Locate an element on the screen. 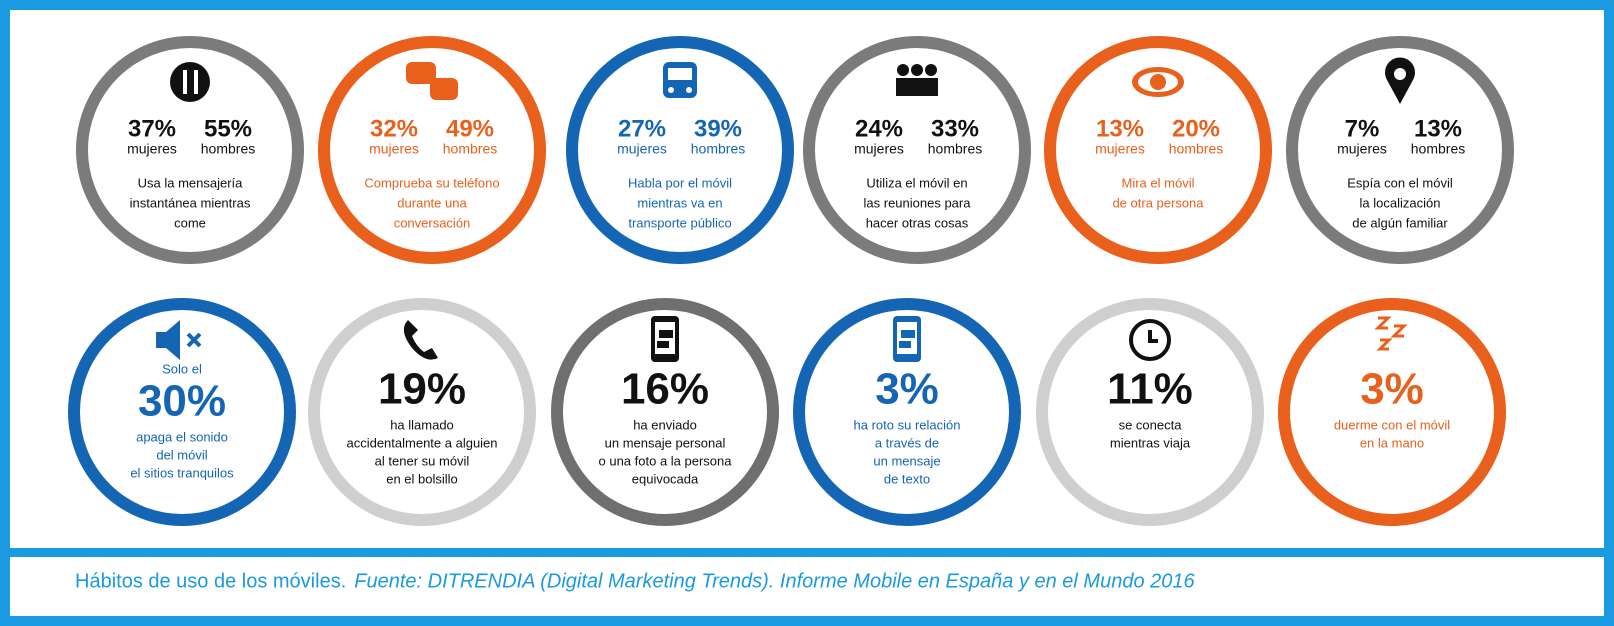 This screenshot has height=626, width=1614. stat-value: 20% is located at coordinates (1196, 128).